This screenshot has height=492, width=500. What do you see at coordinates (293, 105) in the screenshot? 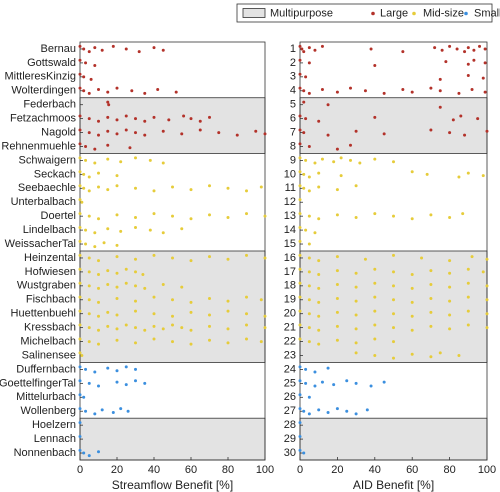
I see `y-tick-label: 5` at bounding box center [293, 105].